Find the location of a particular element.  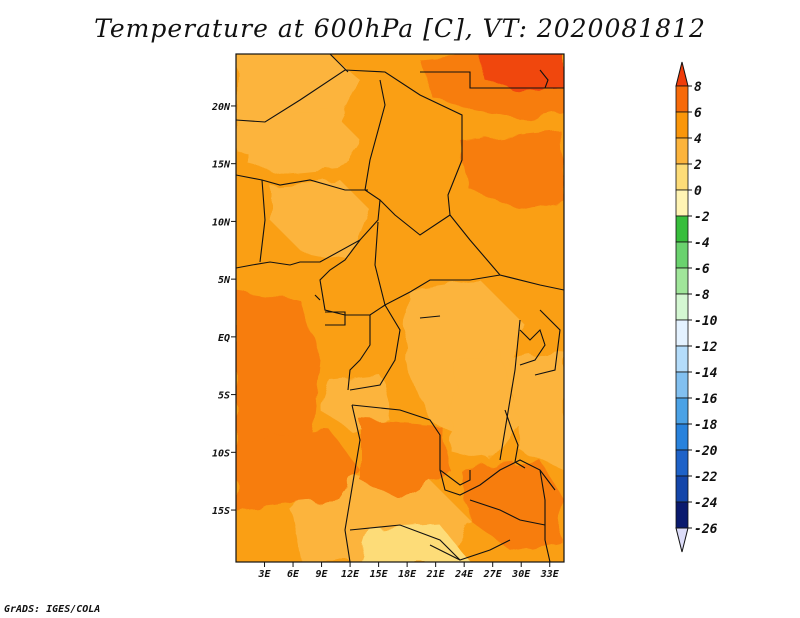

colorbar: 8 6 4 2 0 -2 -4 -6 -8 -10 -12 -14 -16 -18 -20 -22 -24 -26 is located at coordinates (696, 307).